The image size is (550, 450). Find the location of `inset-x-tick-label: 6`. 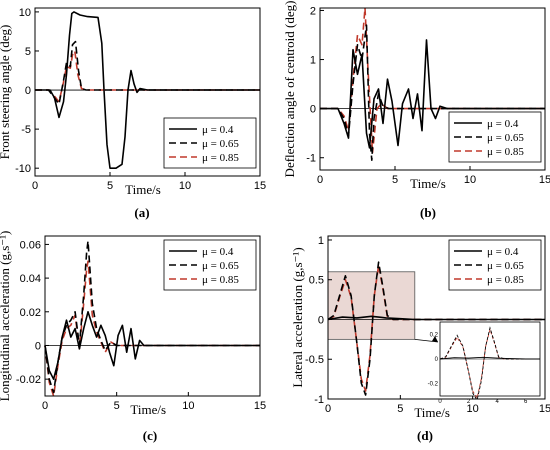

inset-x-tick-label: 6 is located at coordinates (526, 402).